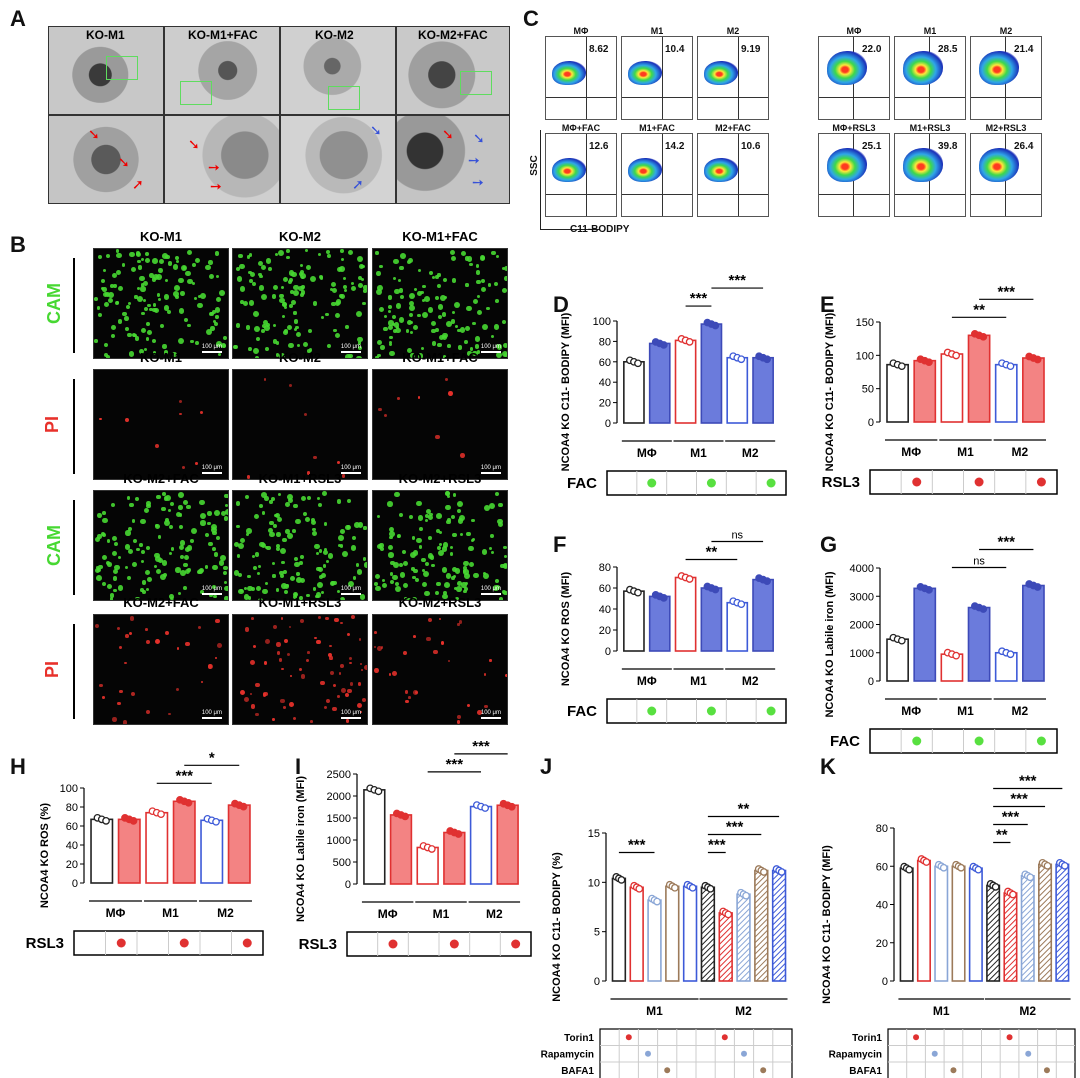 The width and height of the screenshot is (1080, 1078). Describe the element at coordinates (657, 128) in the screenshot. I see `flow-plot-title: M1+FAC` at that location.